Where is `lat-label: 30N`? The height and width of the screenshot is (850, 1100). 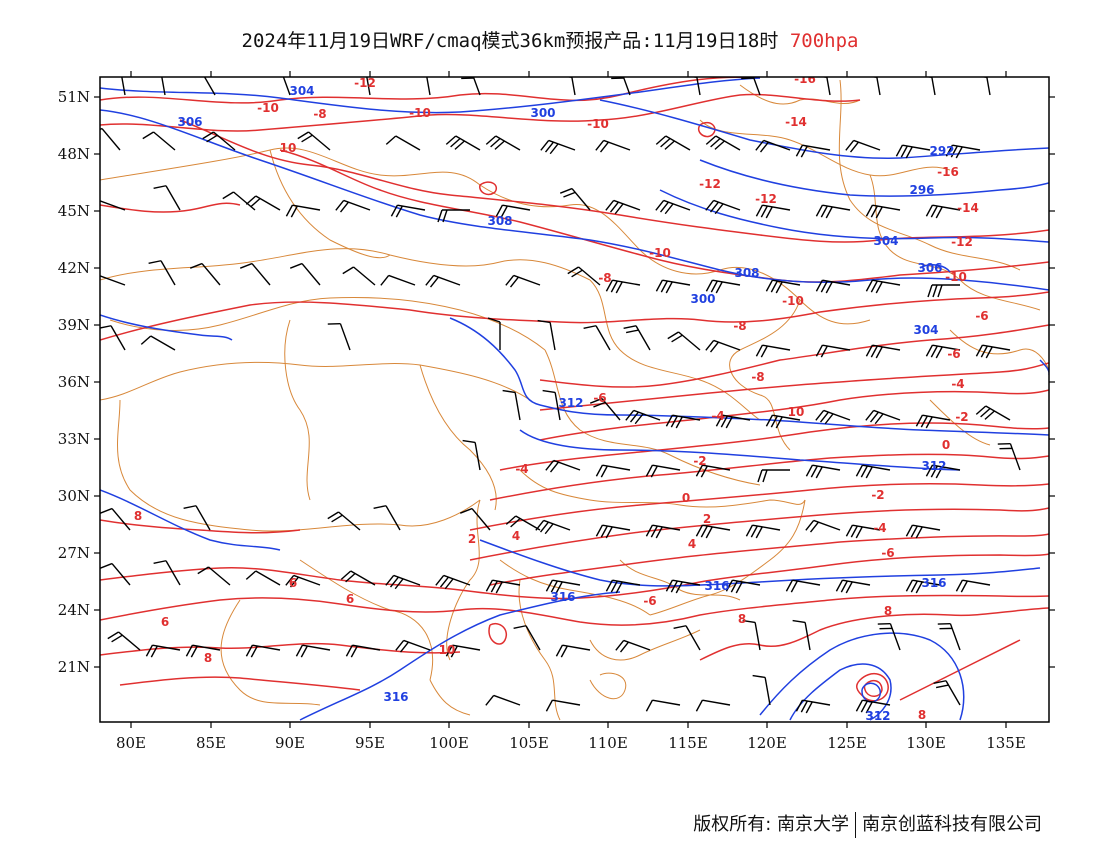
lat-label: 30N is located at coordinates (74, 496).